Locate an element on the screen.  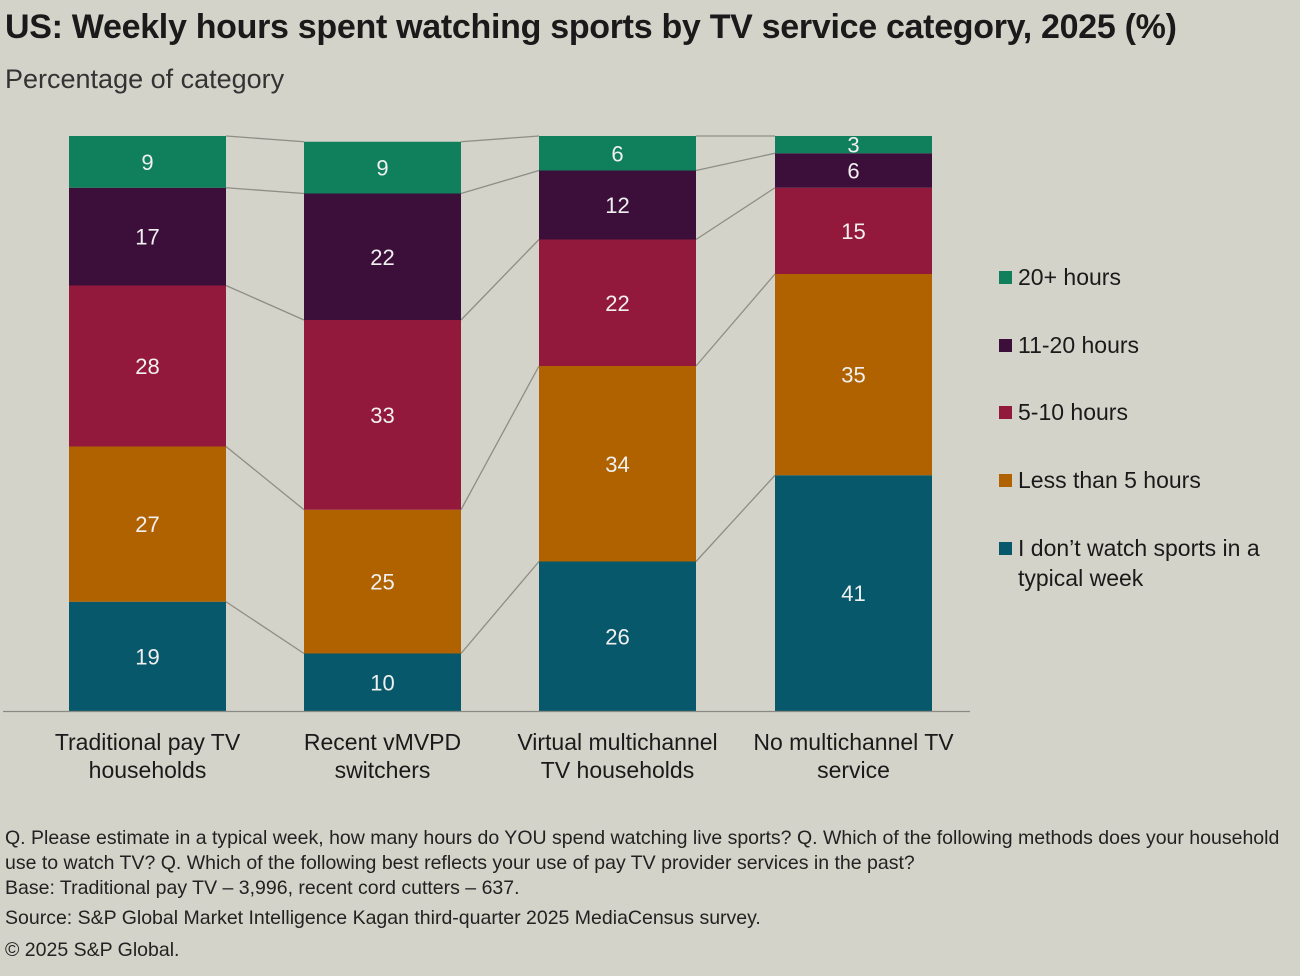
data-label: 27 is located at coordinates (147, 524).